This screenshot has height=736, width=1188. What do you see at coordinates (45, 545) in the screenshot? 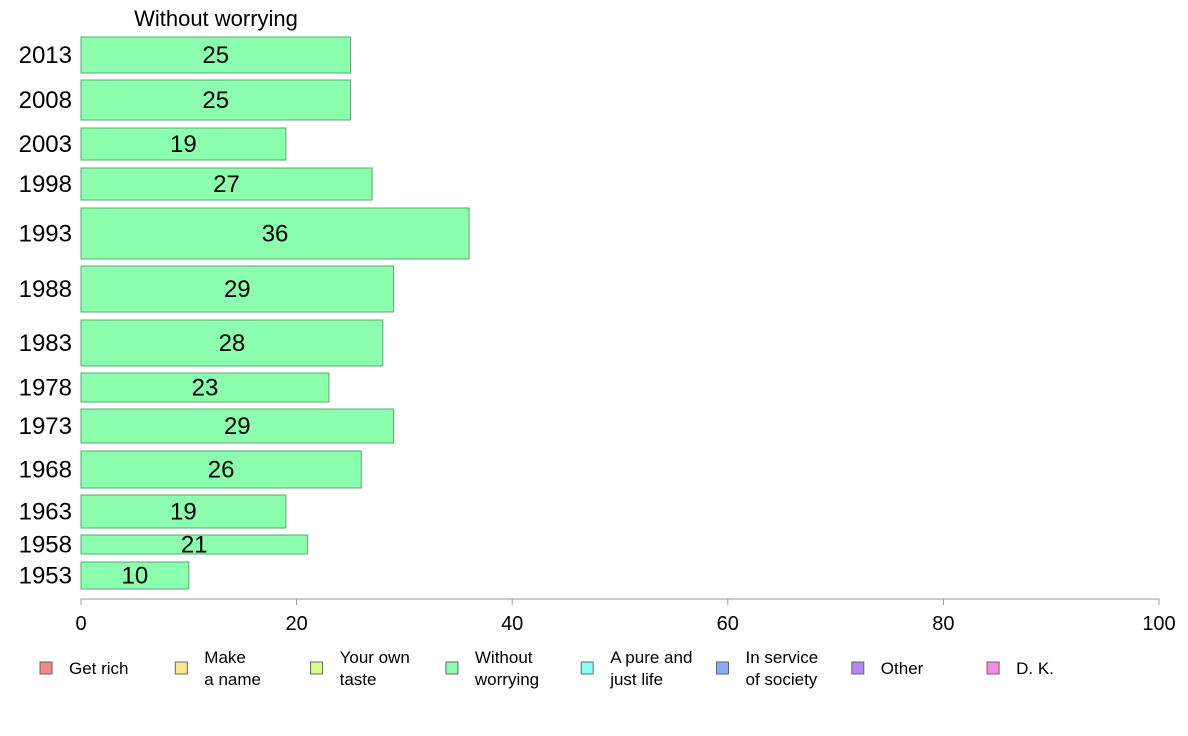
I see `y-tick-label-1958: 1958` at bounding box center [45, 545].